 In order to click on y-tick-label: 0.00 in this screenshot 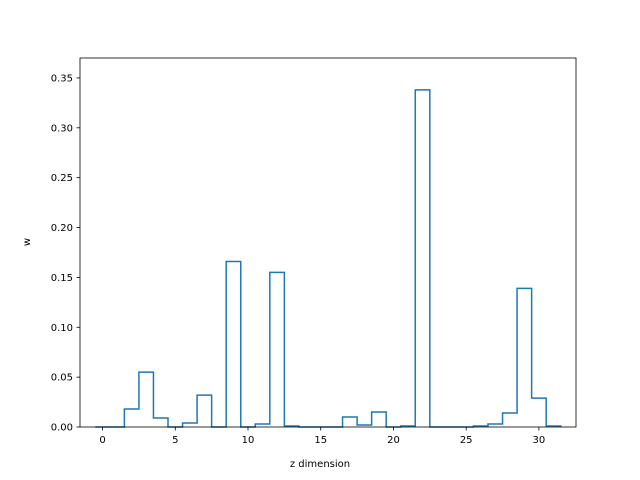, I will do `click(62, 428)`.